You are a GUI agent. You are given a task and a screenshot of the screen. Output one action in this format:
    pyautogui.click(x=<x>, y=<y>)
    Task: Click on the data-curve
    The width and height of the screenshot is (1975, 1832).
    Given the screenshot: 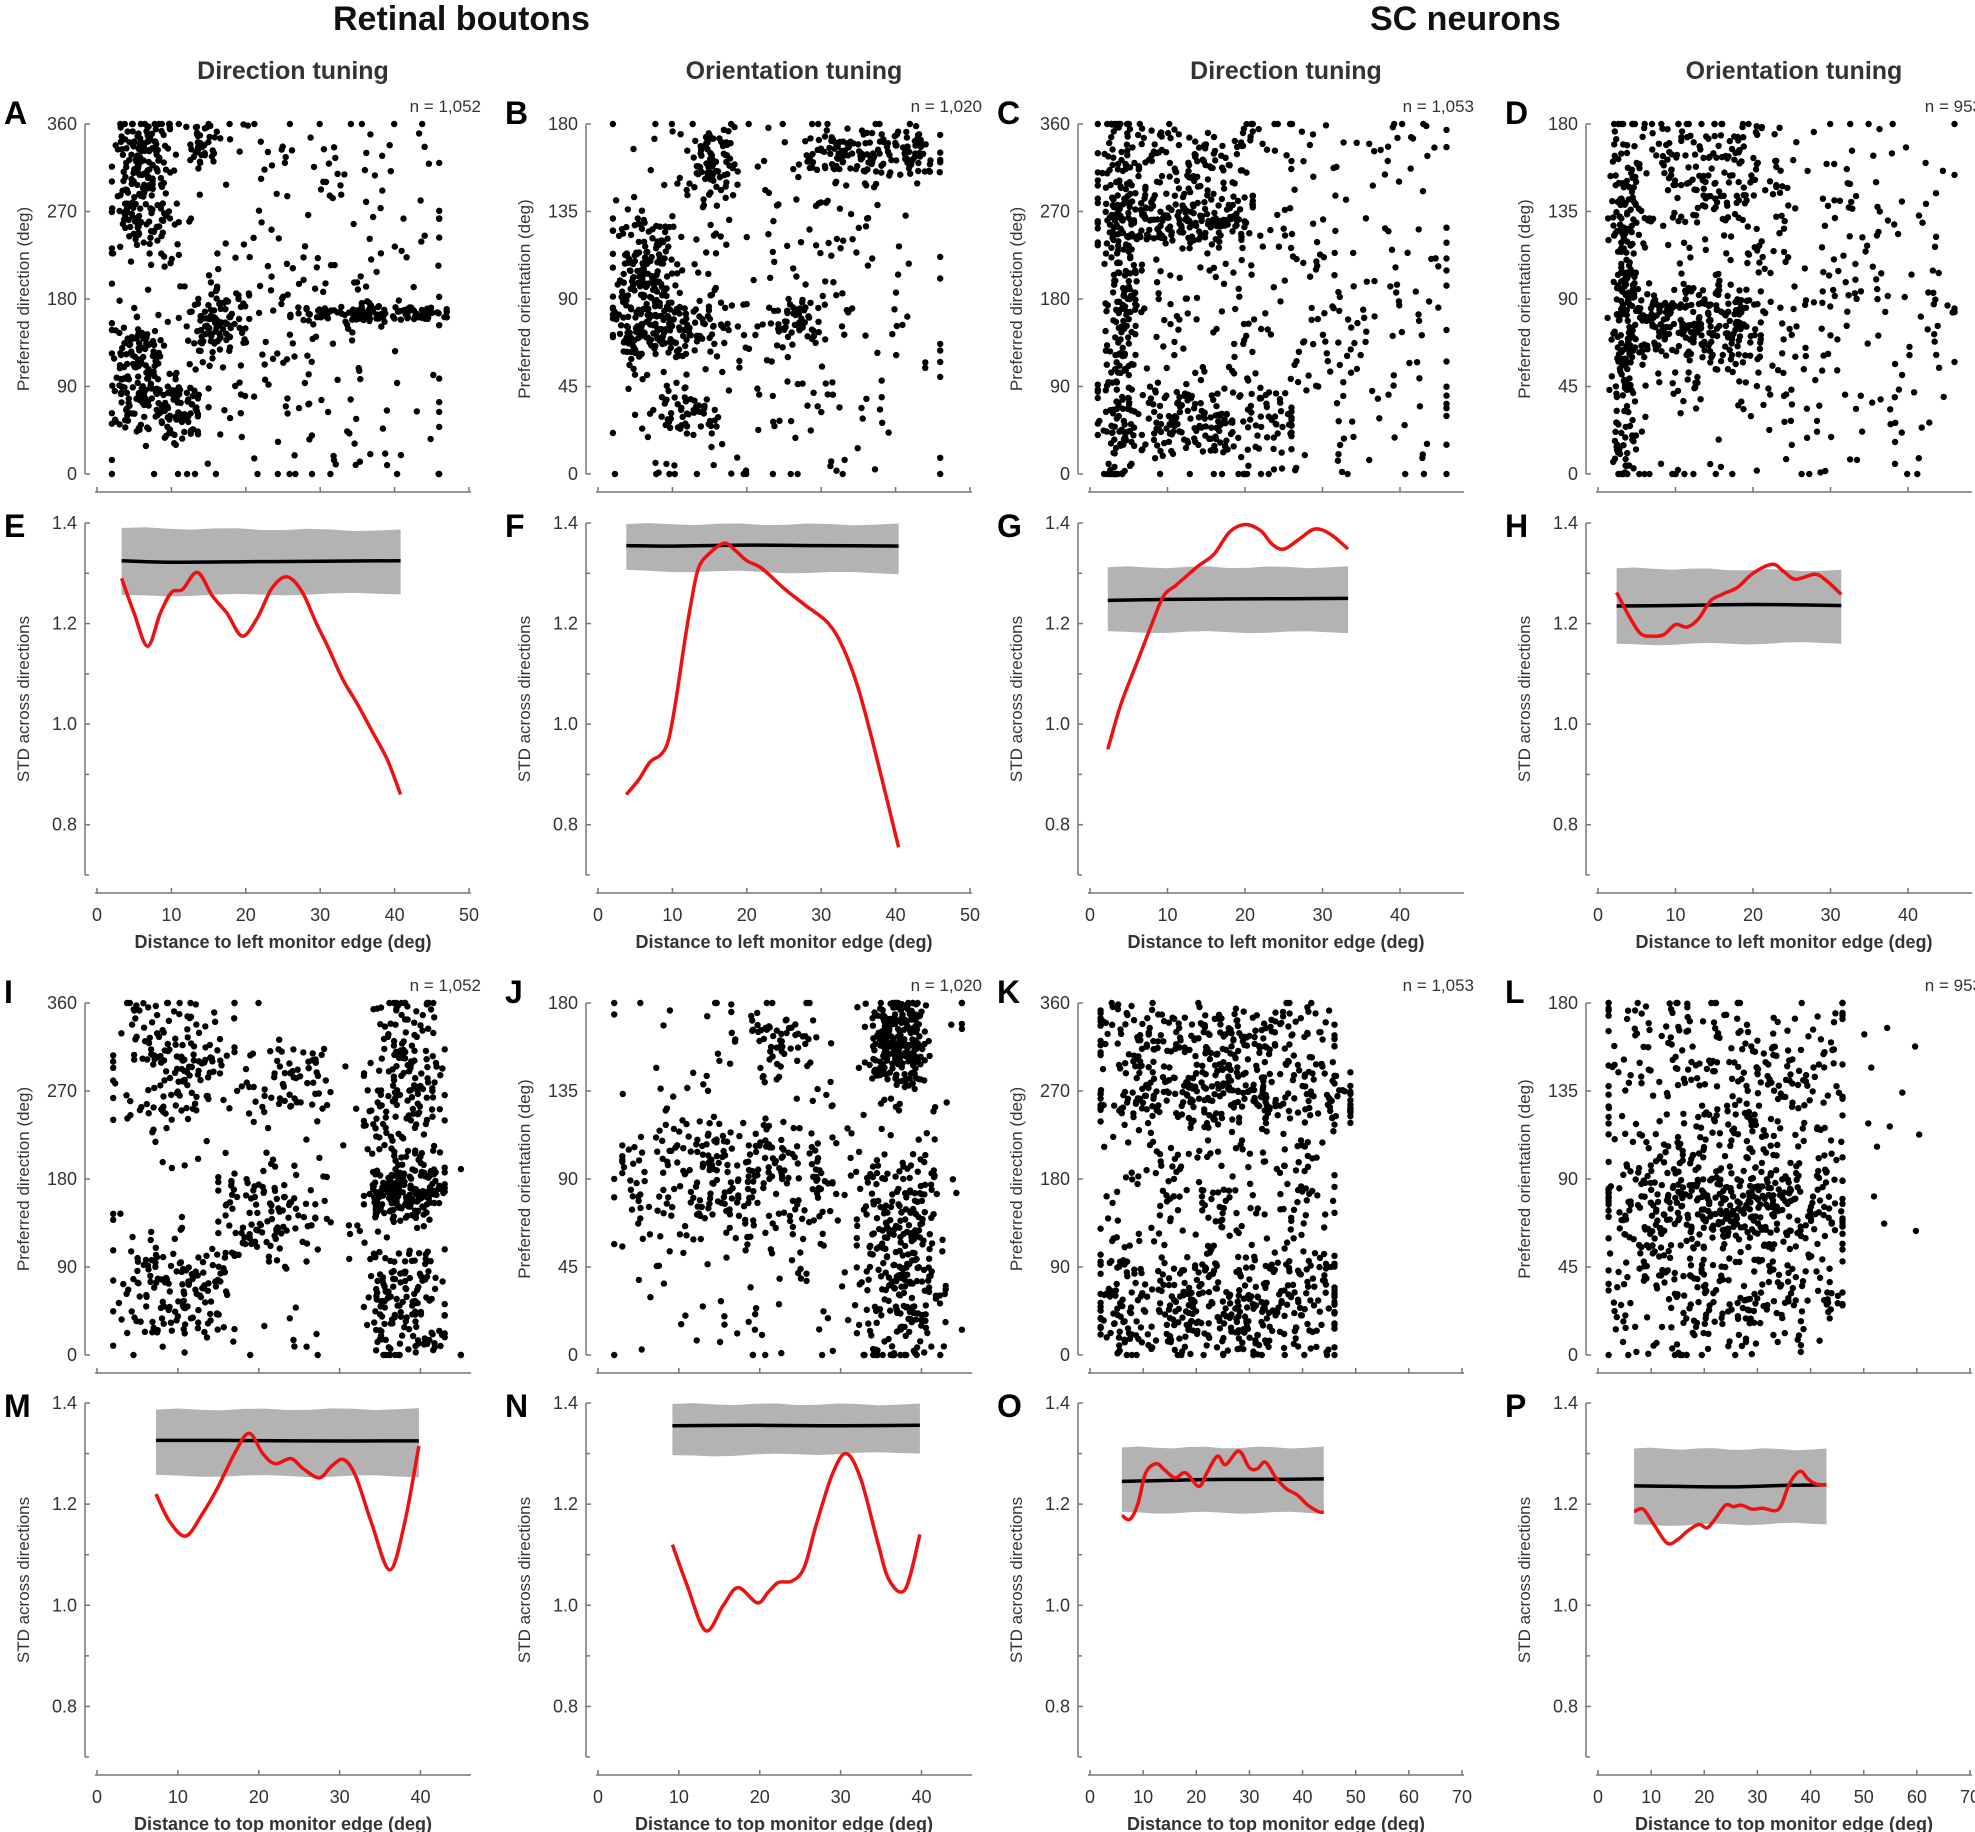 What is the action you would take?
    pyautogui.click(x=1228, y=636)
    